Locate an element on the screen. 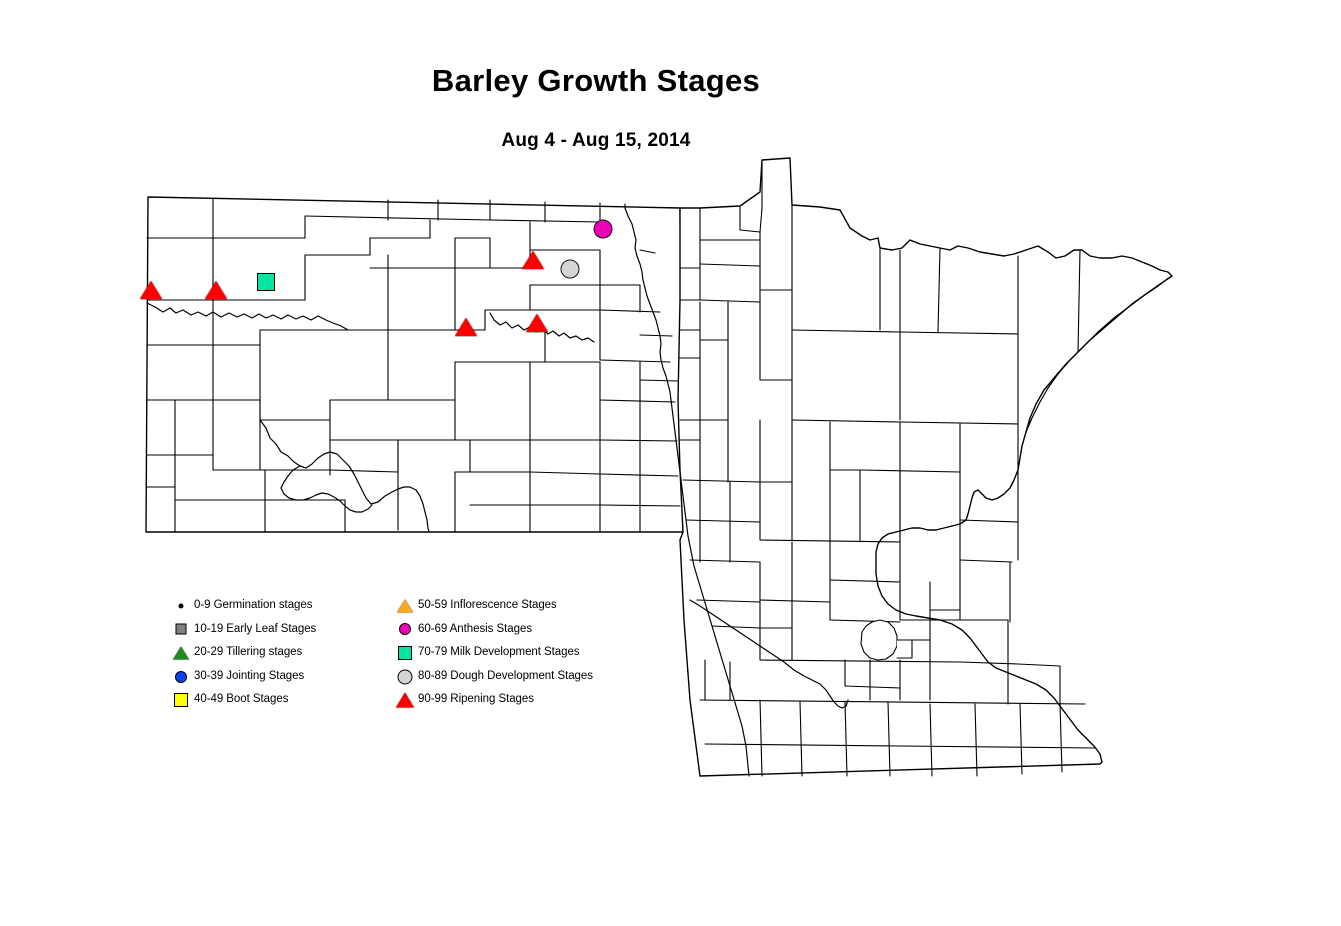  north-dakota-outline is located at coordinates (414, 364).